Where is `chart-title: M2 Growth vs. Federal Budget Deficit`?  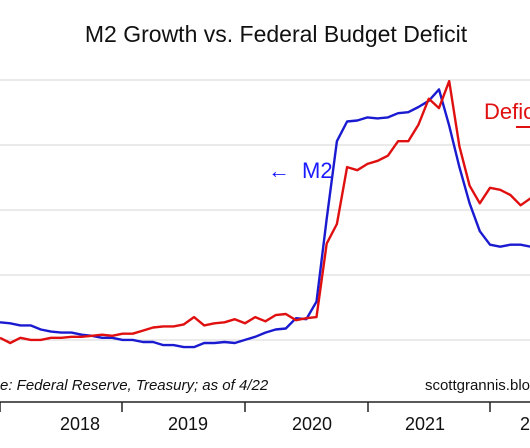 chart-title: M2 Growth vs. Federal Budget Deficit is located at coordinates (276, 34).